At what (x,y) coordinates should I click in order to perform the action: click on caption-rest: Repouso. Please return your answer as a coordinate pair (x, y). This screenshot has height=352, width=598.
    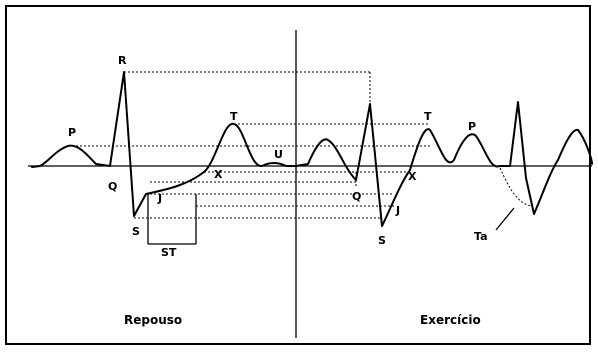
    Looking at the image, I should click on (153, 320).